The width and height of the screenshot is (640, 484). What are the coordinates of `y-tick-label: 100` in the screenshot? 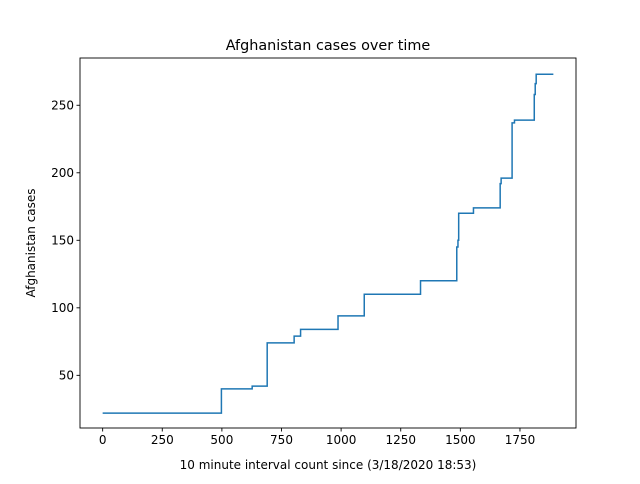 It's located at (62, 308).